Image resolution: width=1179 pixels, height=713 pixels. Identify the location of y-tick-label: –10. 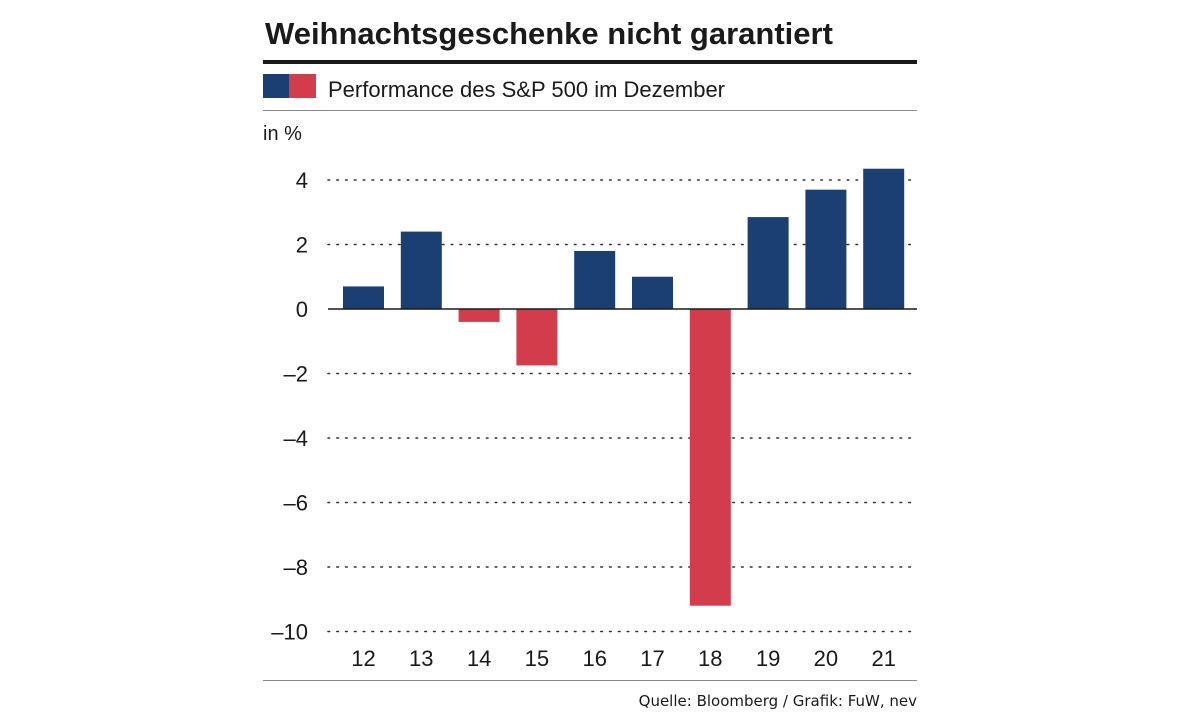
(289, 632).